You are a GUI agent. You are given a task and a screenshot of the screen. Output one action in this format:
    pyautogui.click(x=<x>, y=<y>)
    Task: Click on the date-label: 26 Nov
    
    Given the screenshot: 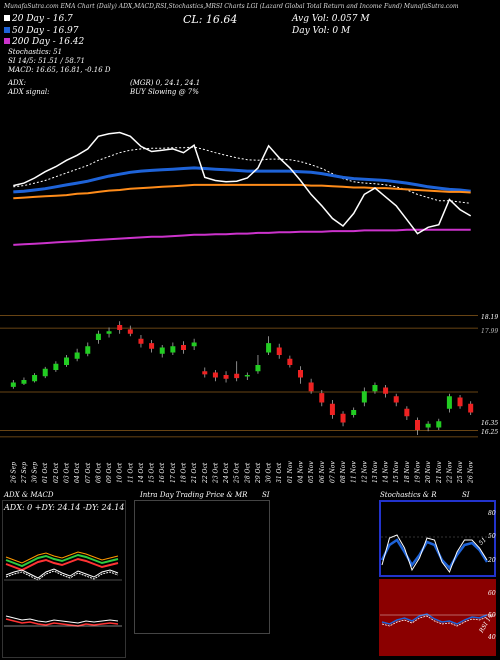 What is the action you would take?
    pyautogui.click(x=471, y=472)
    